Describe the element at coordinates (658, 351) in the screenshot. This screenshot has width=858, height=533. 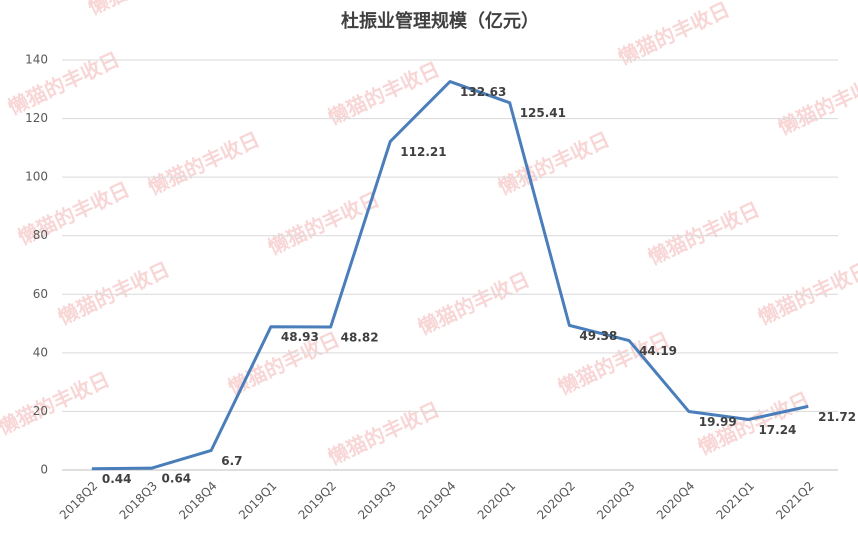
I see `data-label: 44.19` at that location.